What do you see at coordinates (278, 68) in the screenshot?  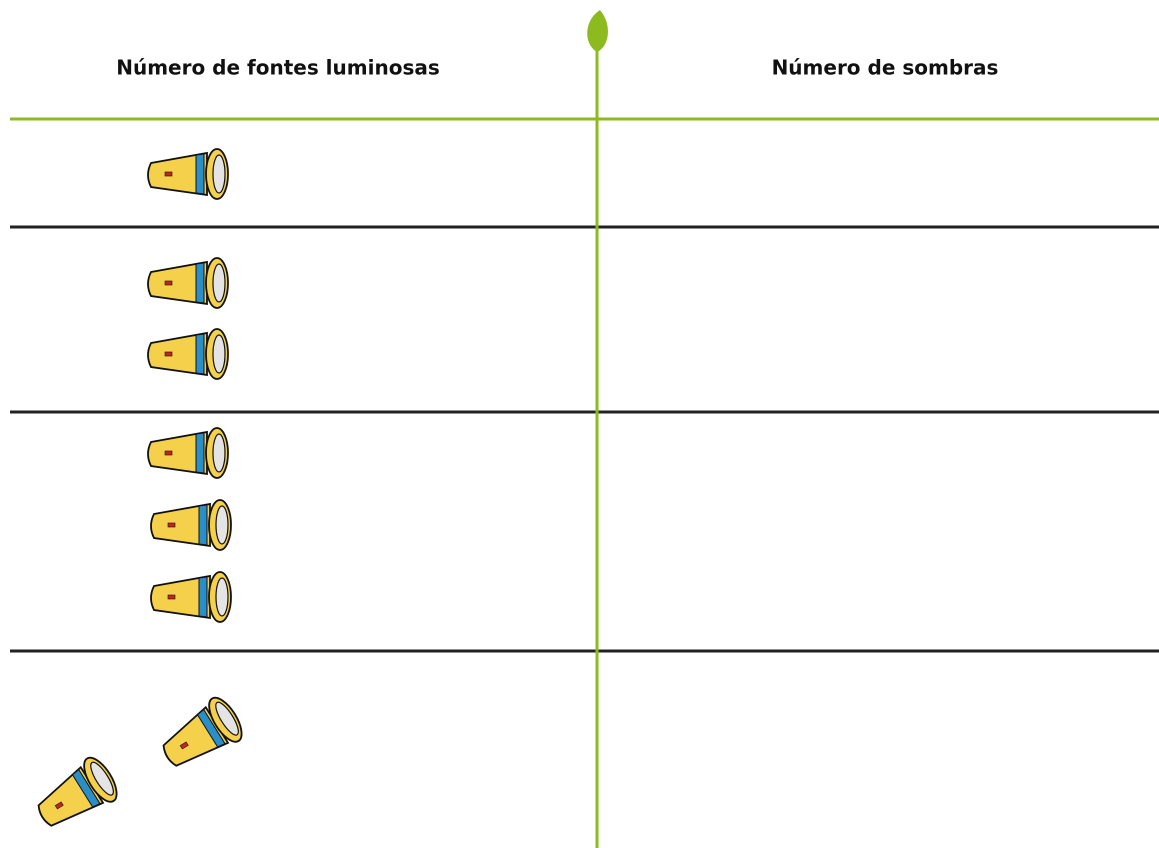 I see `column-header: Número de fontes luminosas` at bounding box center [278, 68].